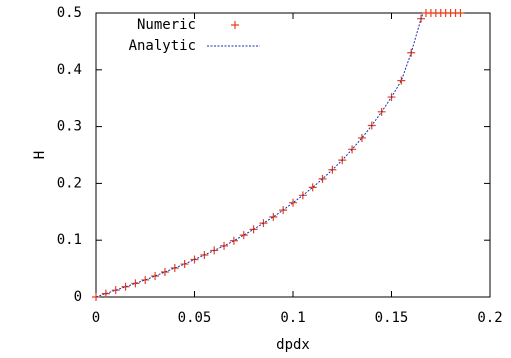 Image resolution: width=511 pixels, height=358 pixels. What do you see at coordinates (40, 155) in the screenshot?
I see `y-axis-label: H` at bounding box center [40, 155].